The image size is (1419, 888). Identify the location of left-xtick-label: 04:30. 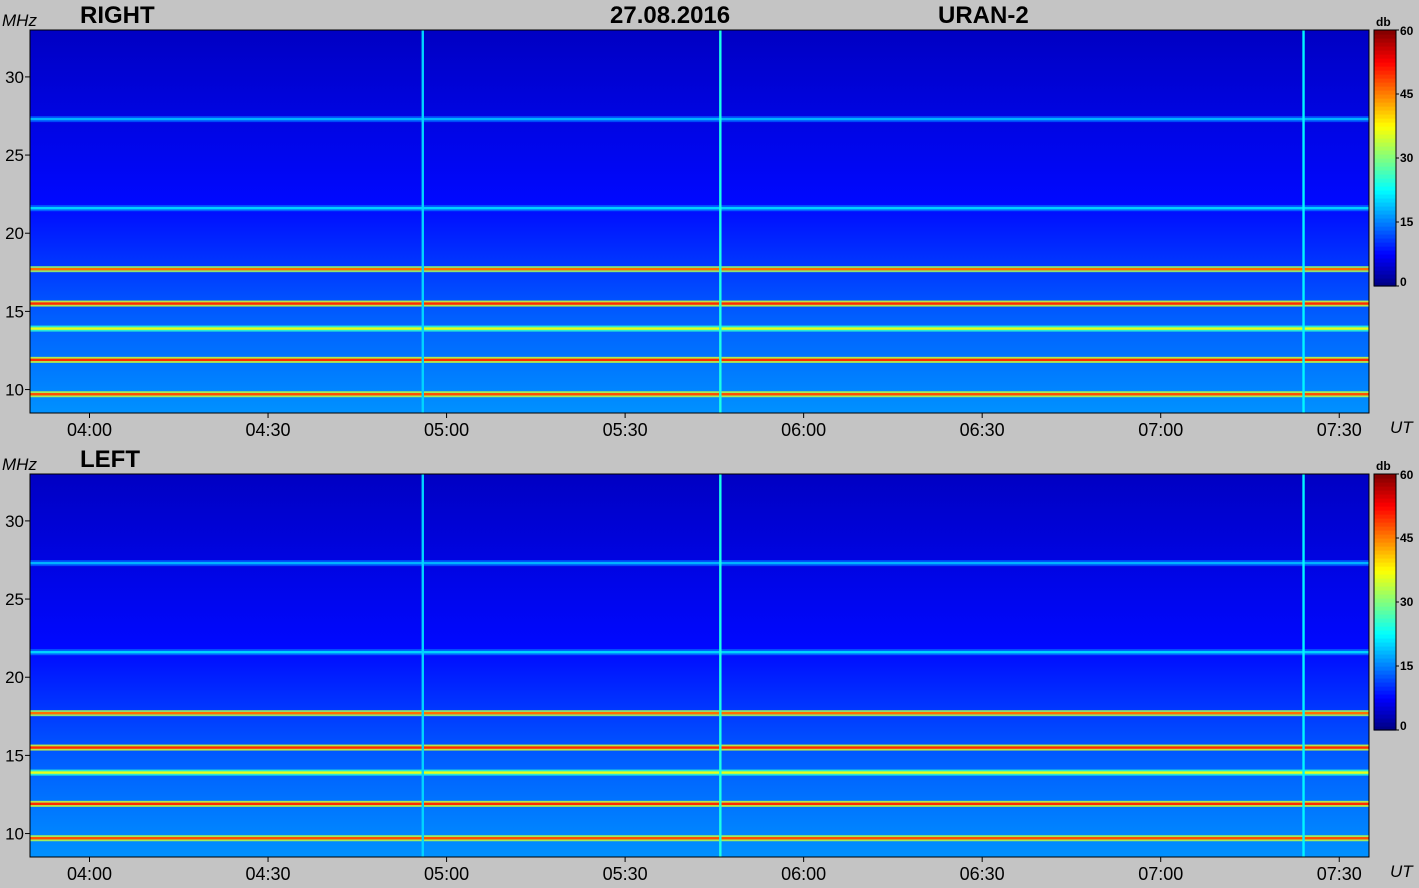
(268, 874).